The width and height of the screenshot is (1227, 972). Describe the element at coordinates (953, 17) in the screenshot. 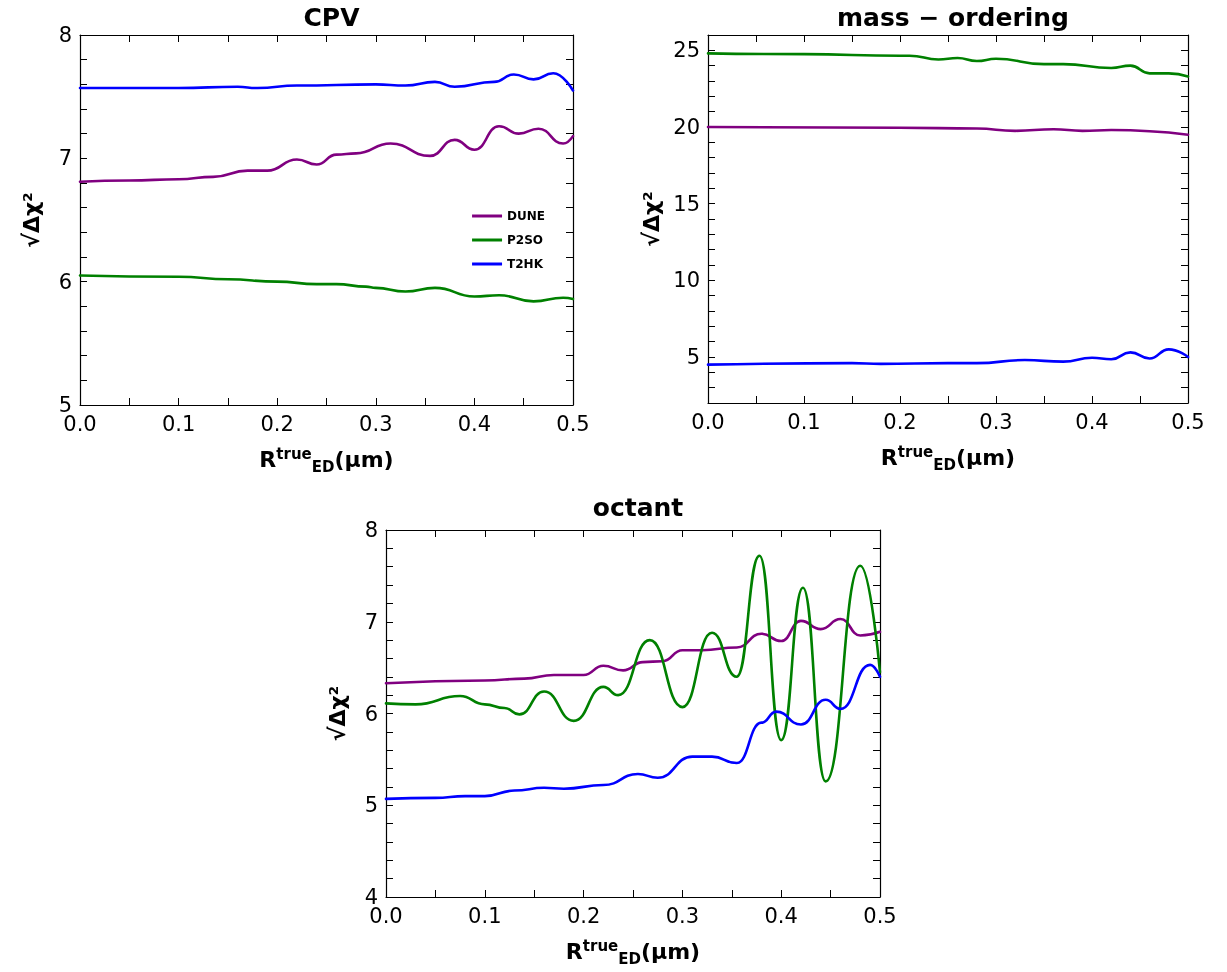

I see `chart-title: mass − ordering` at that location.